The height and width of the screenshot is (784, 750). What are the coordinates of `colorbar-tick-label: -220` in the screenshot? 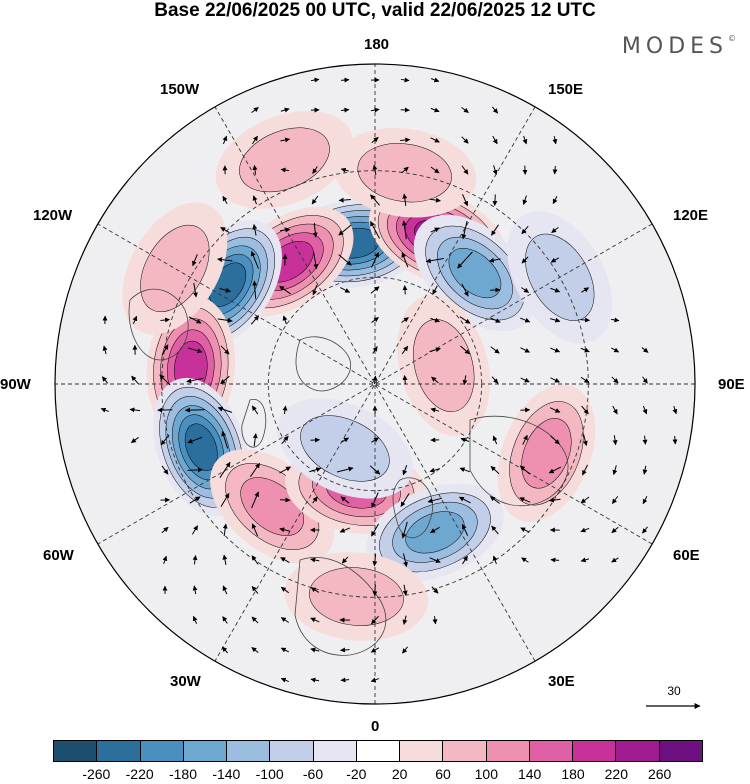 It's located at (140, 774).